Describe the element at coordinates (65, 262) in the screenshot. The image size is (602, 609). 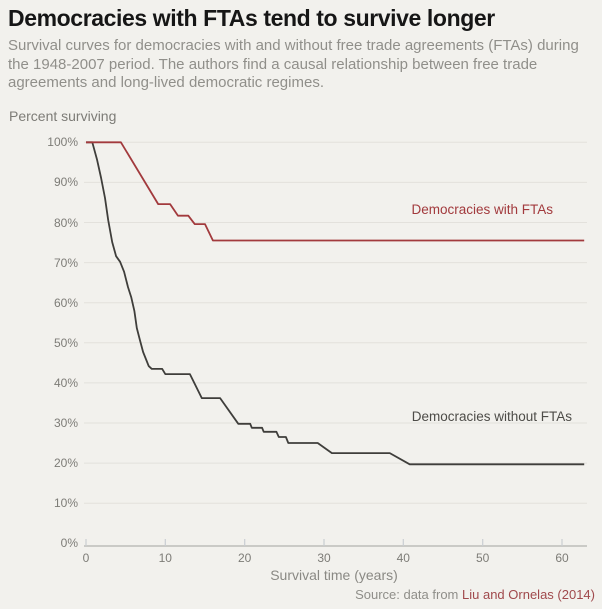
I see `y-tick-label: 70%` at that location.